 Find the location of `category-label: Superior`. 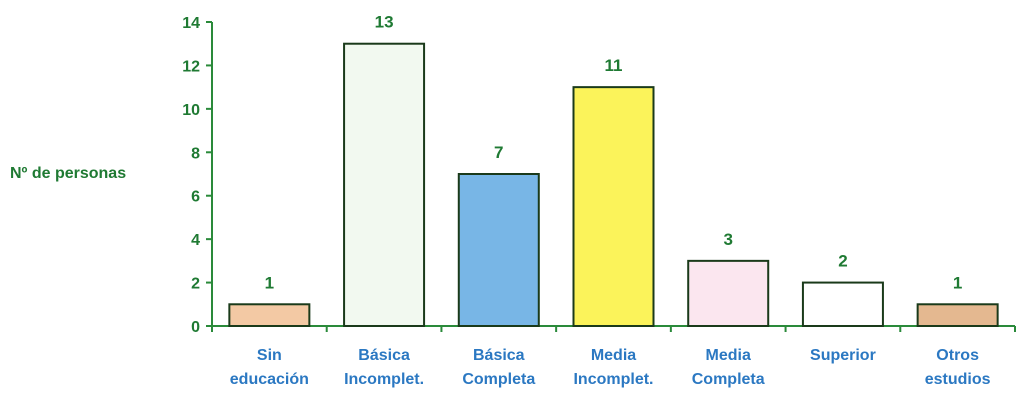

category-label: Superior is located at coordinates (843, 355).